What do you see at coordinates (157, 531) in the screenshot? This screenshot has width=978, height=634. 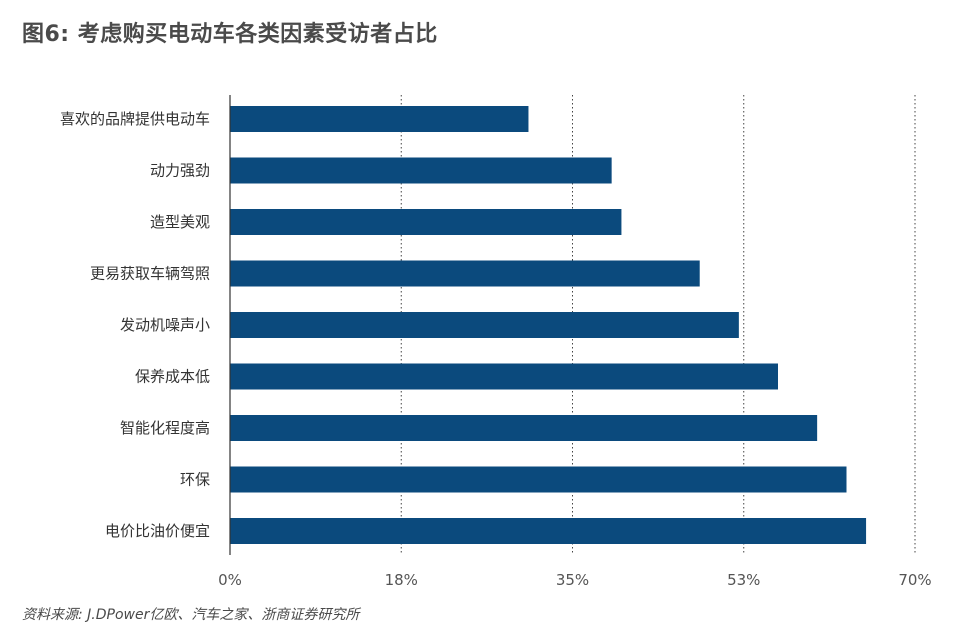 I see `category-label: 电价比油价便宜` at bounding box center [157, 531].